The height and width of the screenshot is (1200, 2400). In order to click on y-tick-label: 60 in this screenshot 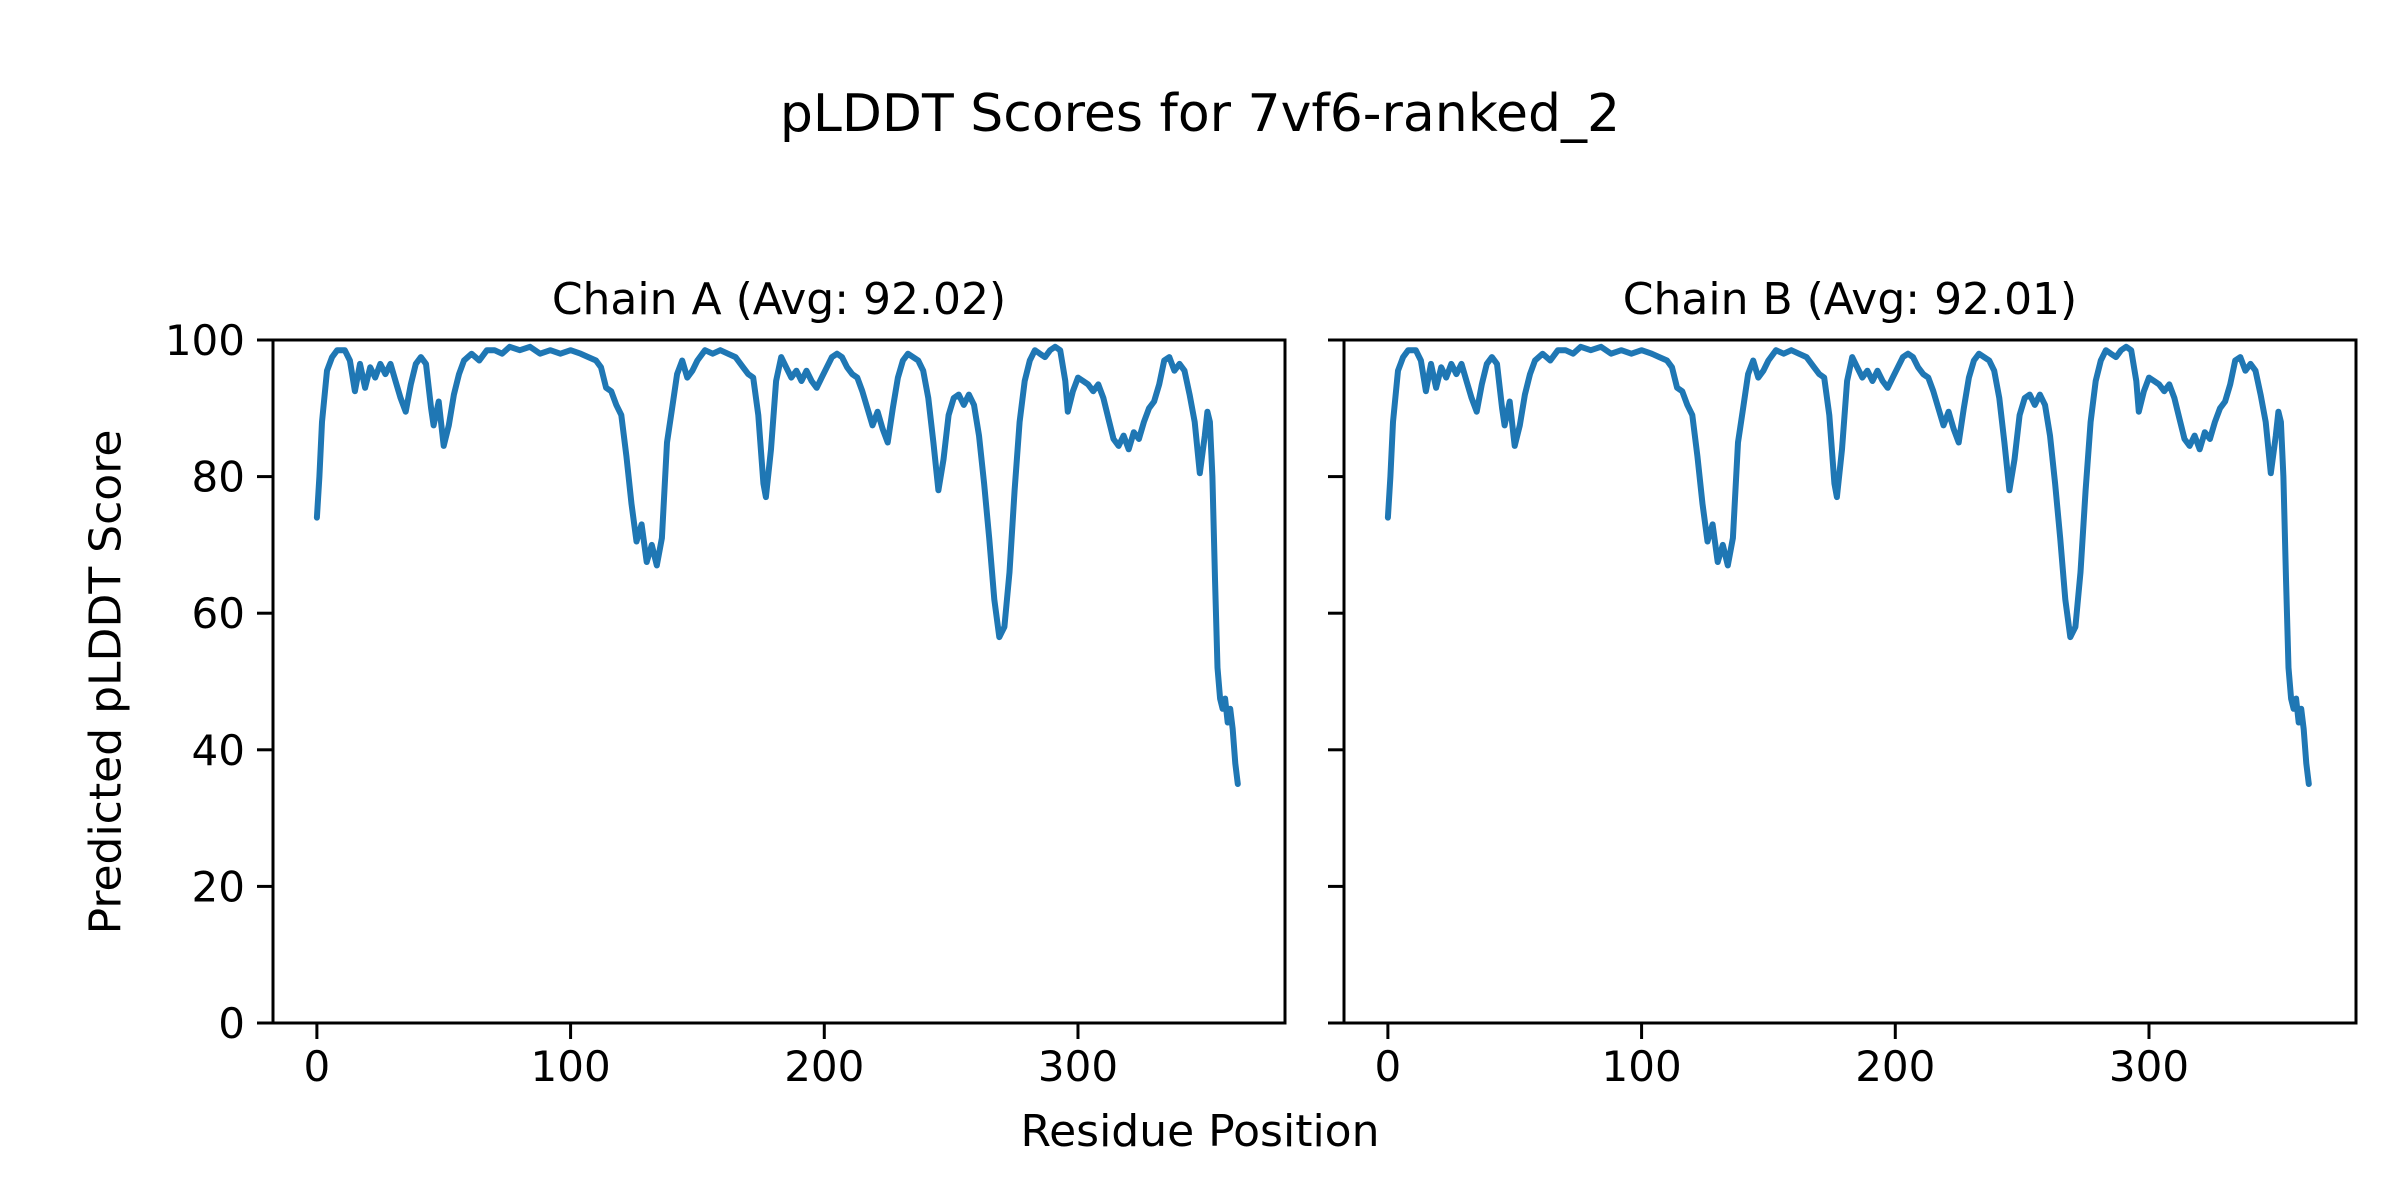, I will do `click(218, 613)`.